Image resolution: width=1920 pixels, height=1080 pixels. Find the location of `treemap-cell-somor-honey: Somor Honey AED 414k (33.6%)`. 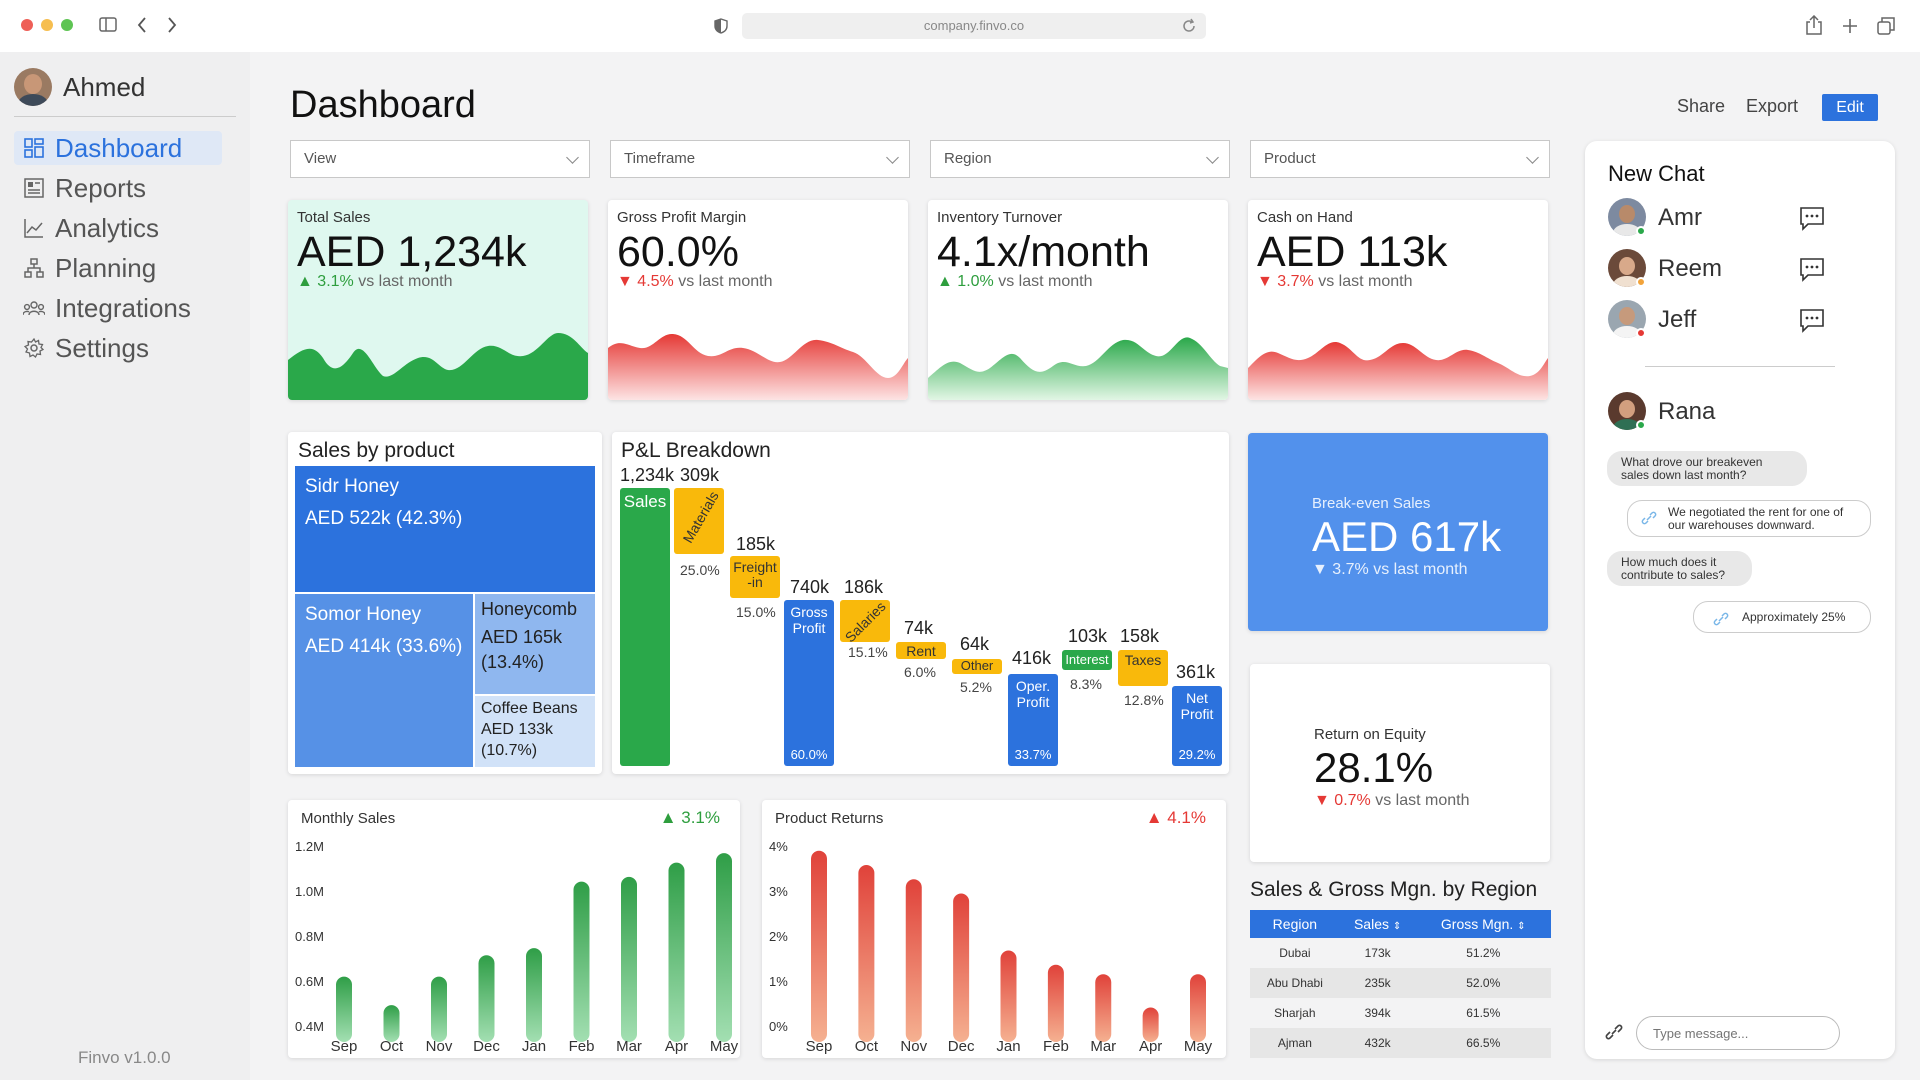

treemap-cell-somor-honey: Somor Honey AED 414k (33.6%) is located at coordinates (384, 680).